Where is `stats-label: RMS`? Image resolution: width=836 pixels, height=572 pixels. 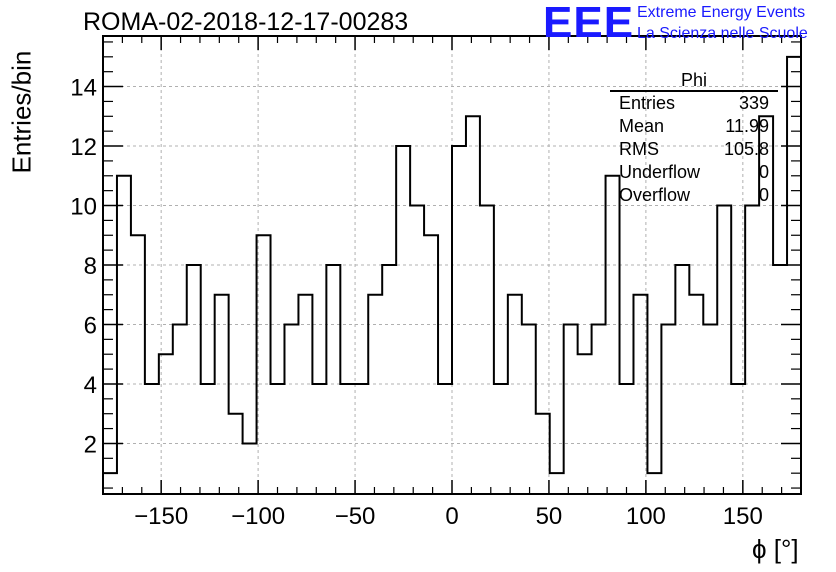 stats-label: RMS is located at coordinates (639, 149).